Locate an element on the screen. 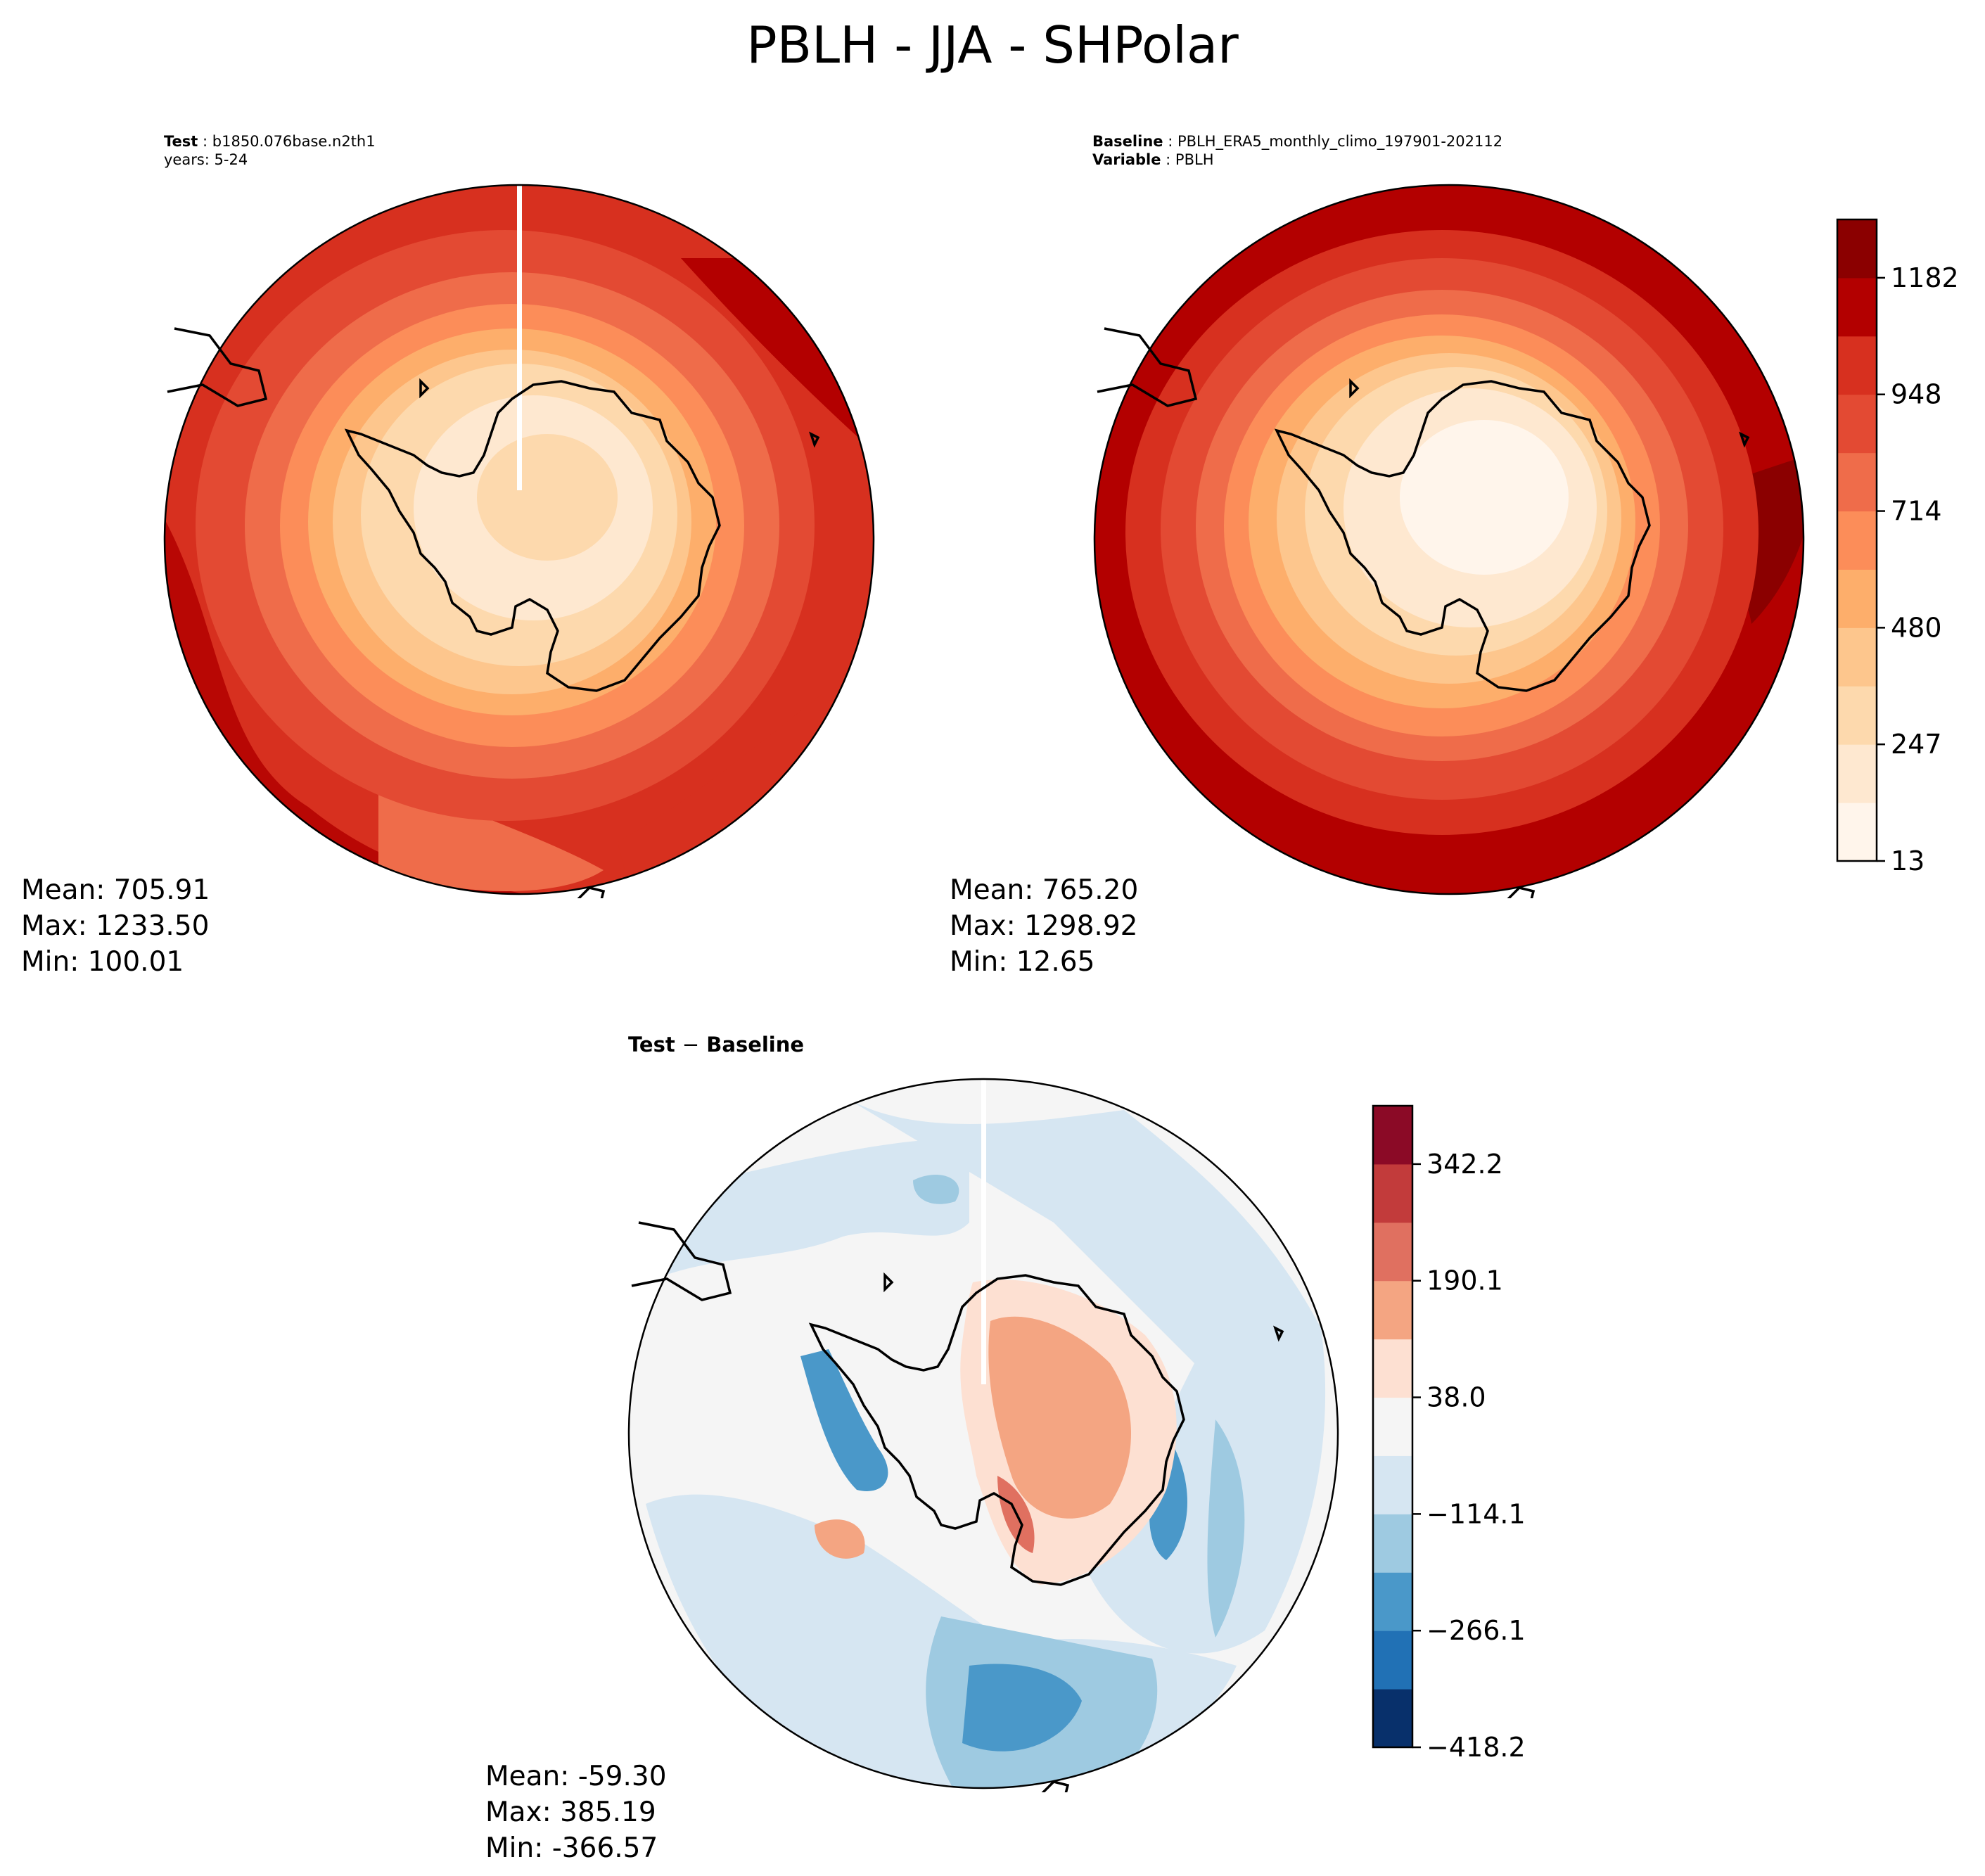 This screenshot has height=1876, width=1985. diff-antarctica-coastline is located at coordinates (957, 1507).